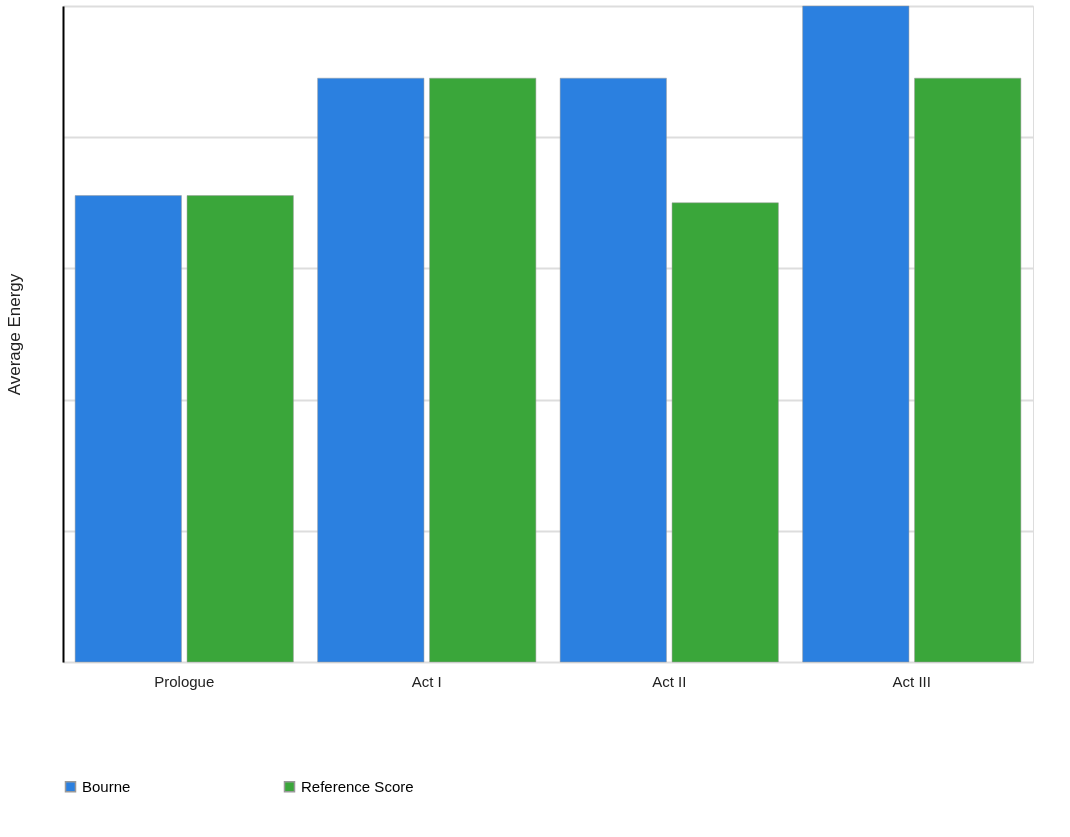  I want to click on x-tick-label: Prologue, so click(184, 681).